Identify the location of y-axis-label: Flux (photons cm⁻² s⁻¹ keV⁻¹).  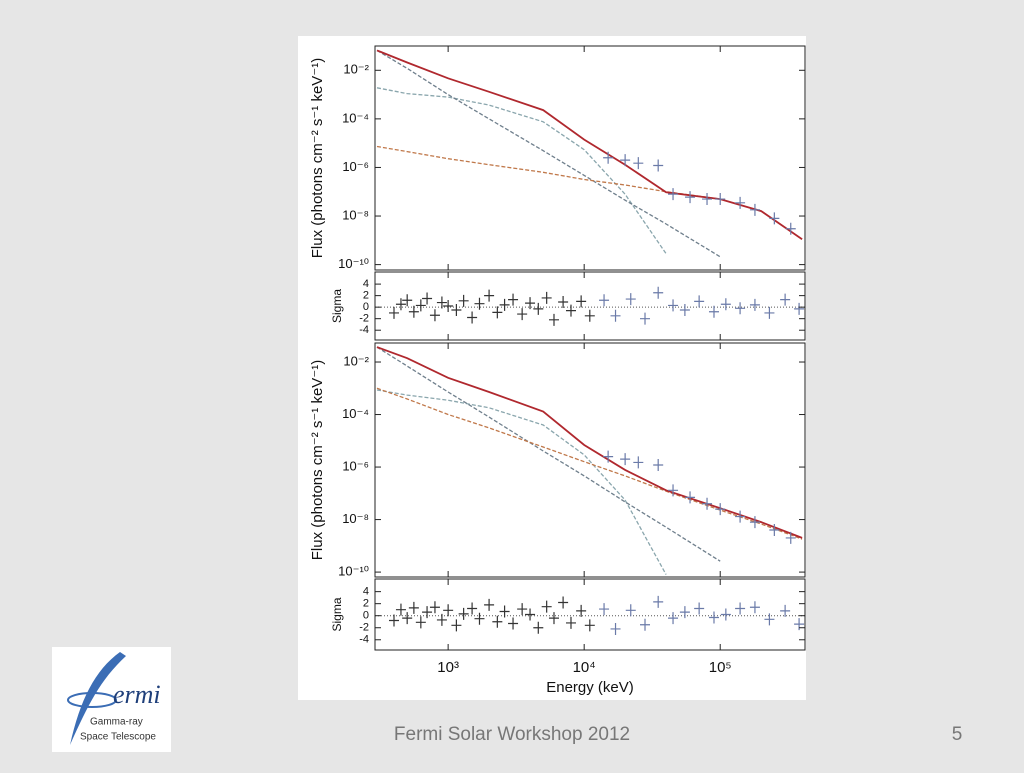
(317, 460).